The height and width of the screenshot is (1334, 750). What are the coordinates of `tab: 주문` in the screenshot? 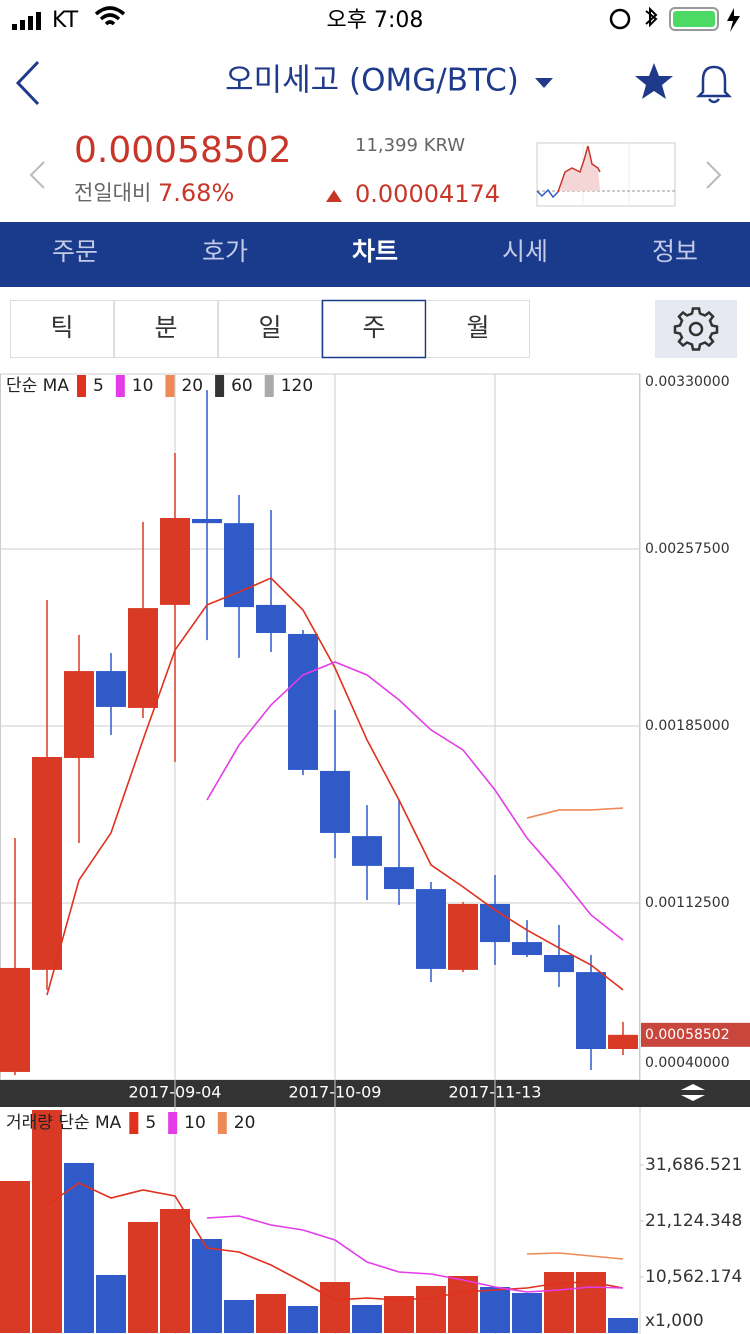 It's located at (75, 251).